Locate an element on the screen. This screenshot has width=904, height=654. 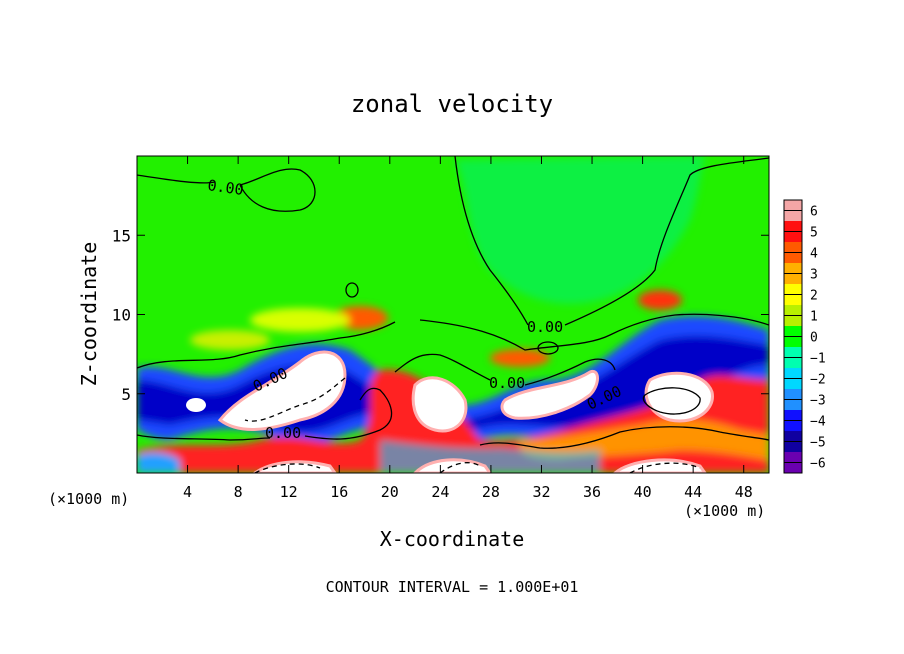
y-tick-label: 10 is located at coordinates (121, 315).